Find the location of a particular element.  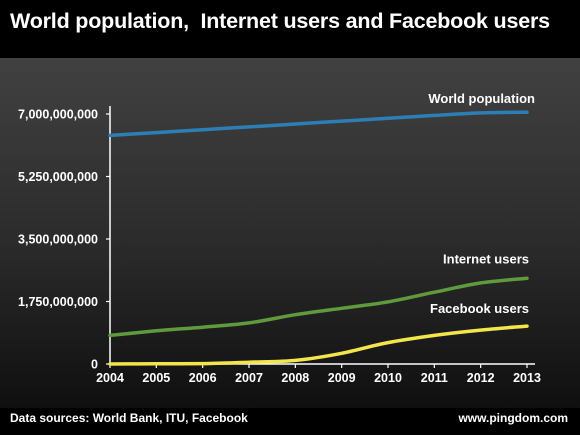

x-tick-label: 2005 is located at coordinates (156, 378).